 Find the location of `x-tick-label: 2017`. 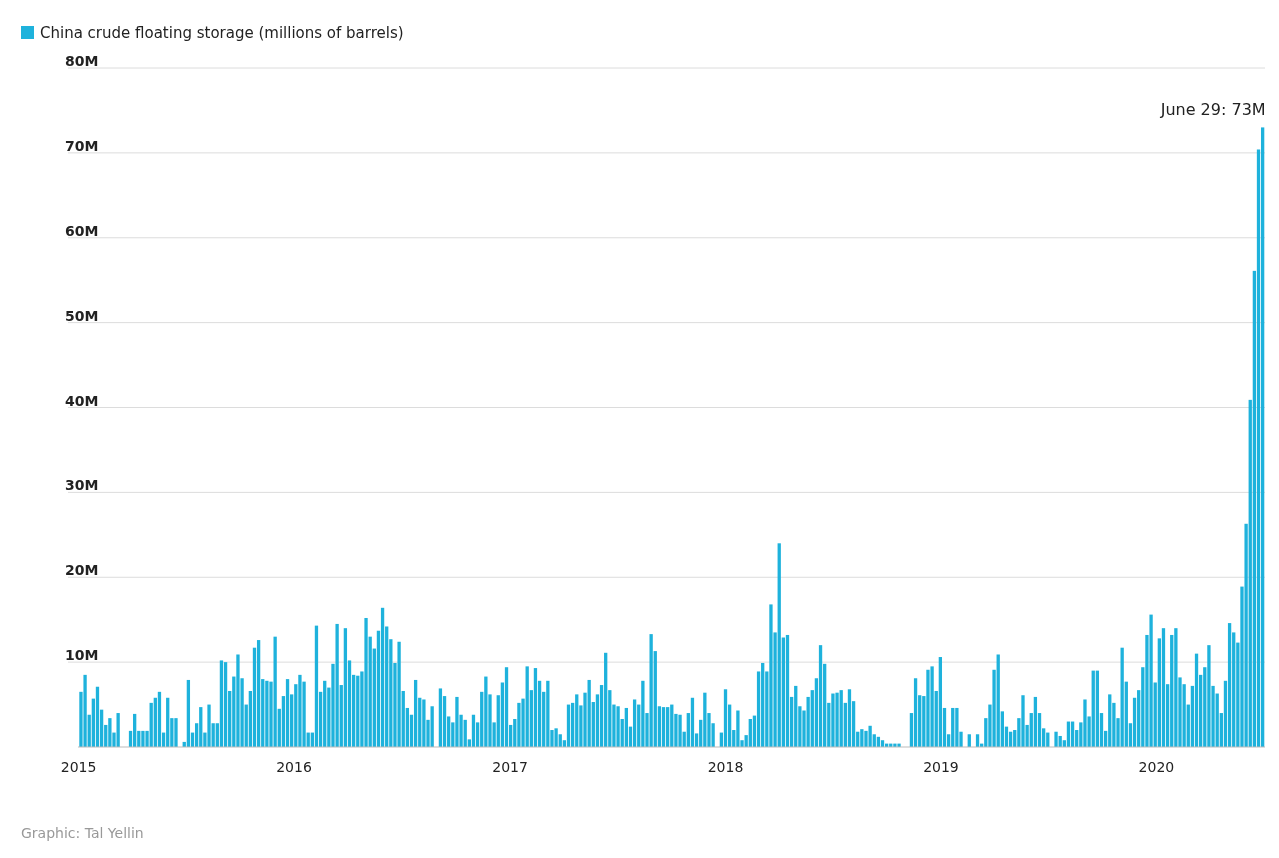

x-tick-label: 2017 is located at coordinates (510, 767).